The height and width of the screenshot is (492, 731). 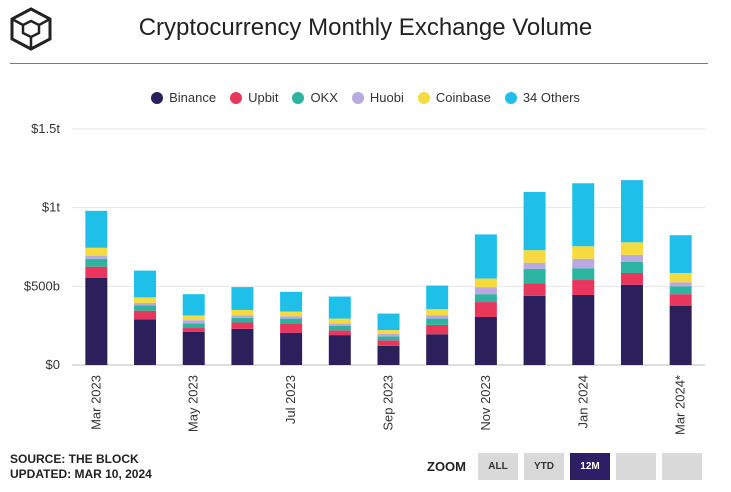 I want to click on legend-label: Huobi, so click(x=386, y=97).